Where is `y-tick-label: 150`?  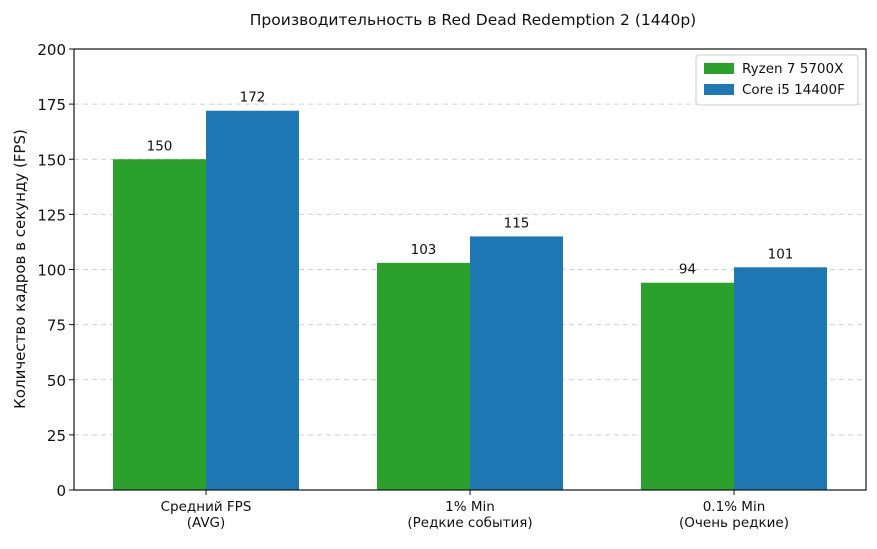 y-tick-label: 150 is located at coordinates (51, 160).